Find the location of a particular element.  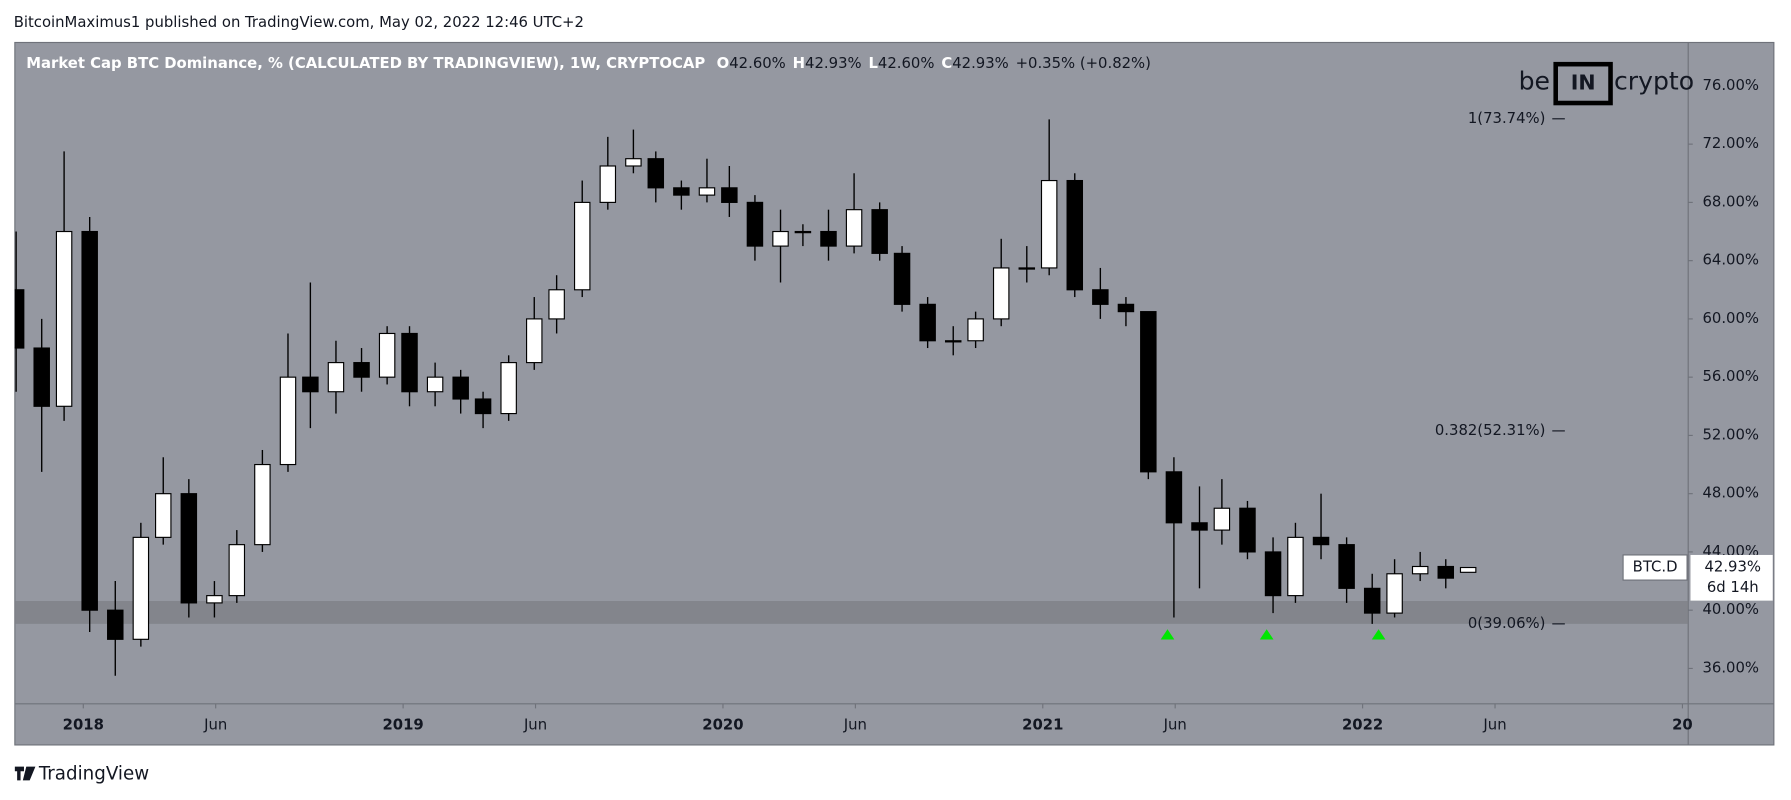

symbol-label: BTC.D is located at coordinates (1655, 567).